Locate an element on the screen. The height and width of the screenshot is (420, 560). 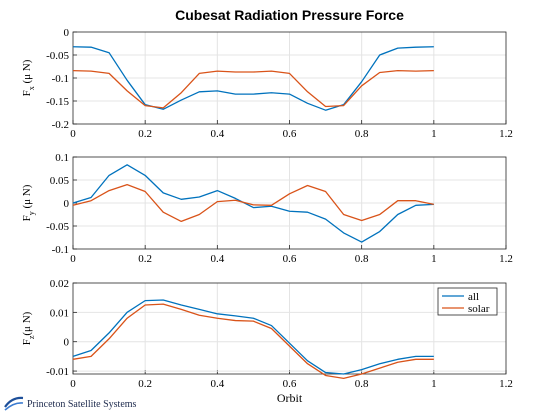
legend-label-all: all is located at coordinates (473, 297).